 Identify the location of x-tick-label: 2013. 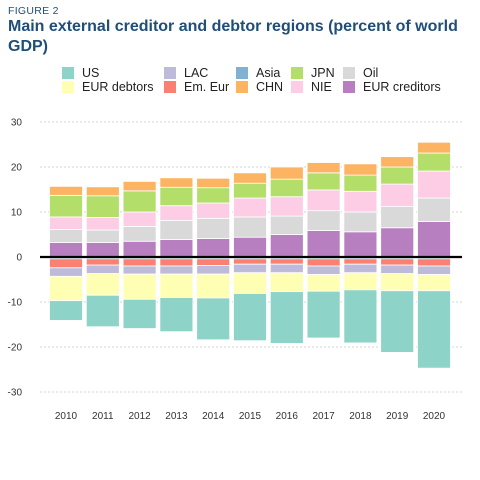
(176, 416).